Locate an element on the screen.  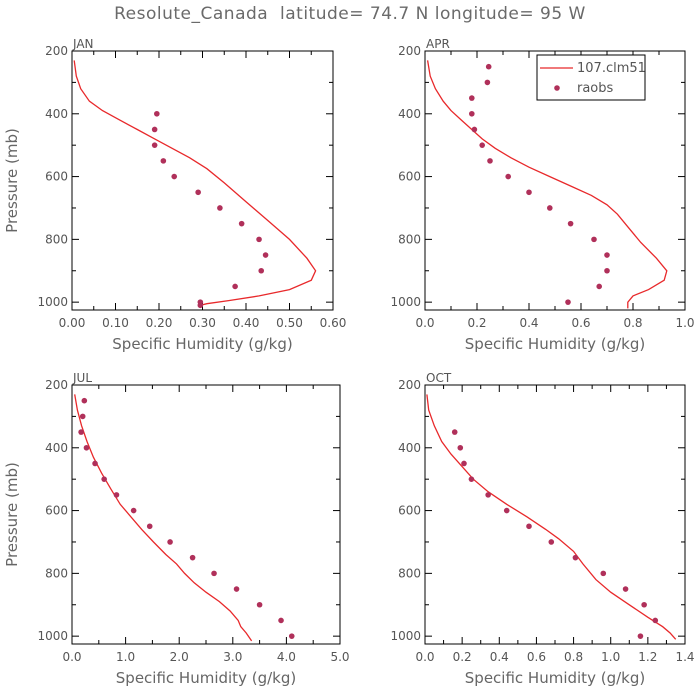
panel-label: JAN is located at coordinates (83, 44).